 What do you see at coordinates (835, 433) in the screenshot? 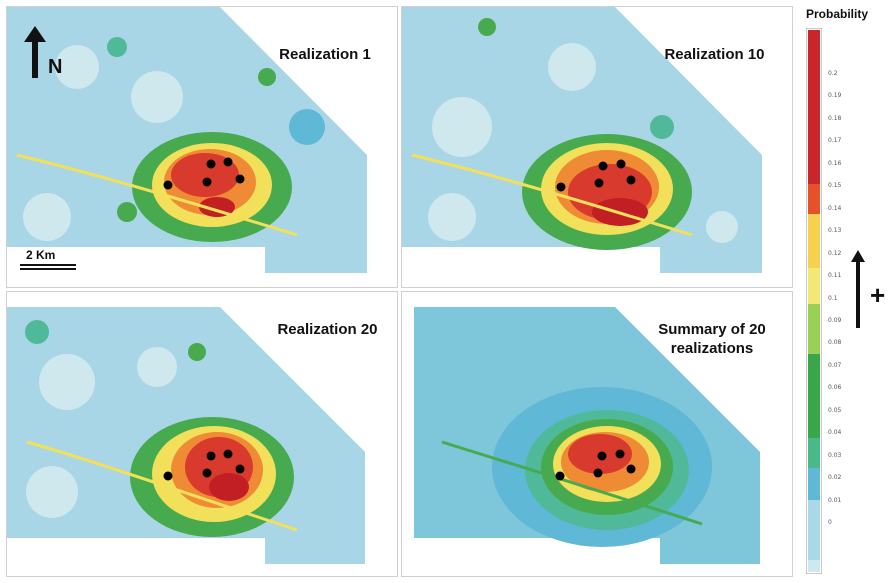
I see `color-bar-tick-label: 0.04` at bounding box center [835, 433].